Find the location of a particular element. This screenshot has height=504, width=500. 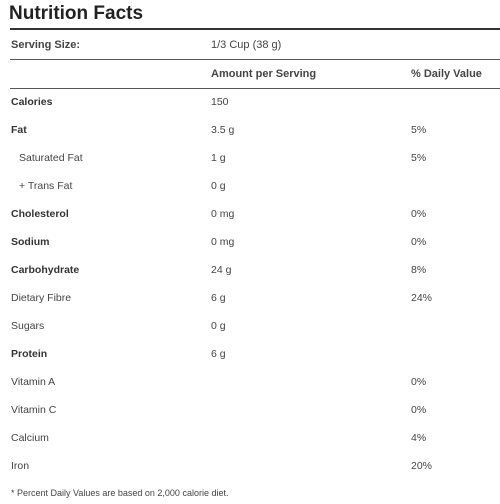

nutrient-row-vitamin-c: Vitamin C 0% is located at coordinates (250, 410).